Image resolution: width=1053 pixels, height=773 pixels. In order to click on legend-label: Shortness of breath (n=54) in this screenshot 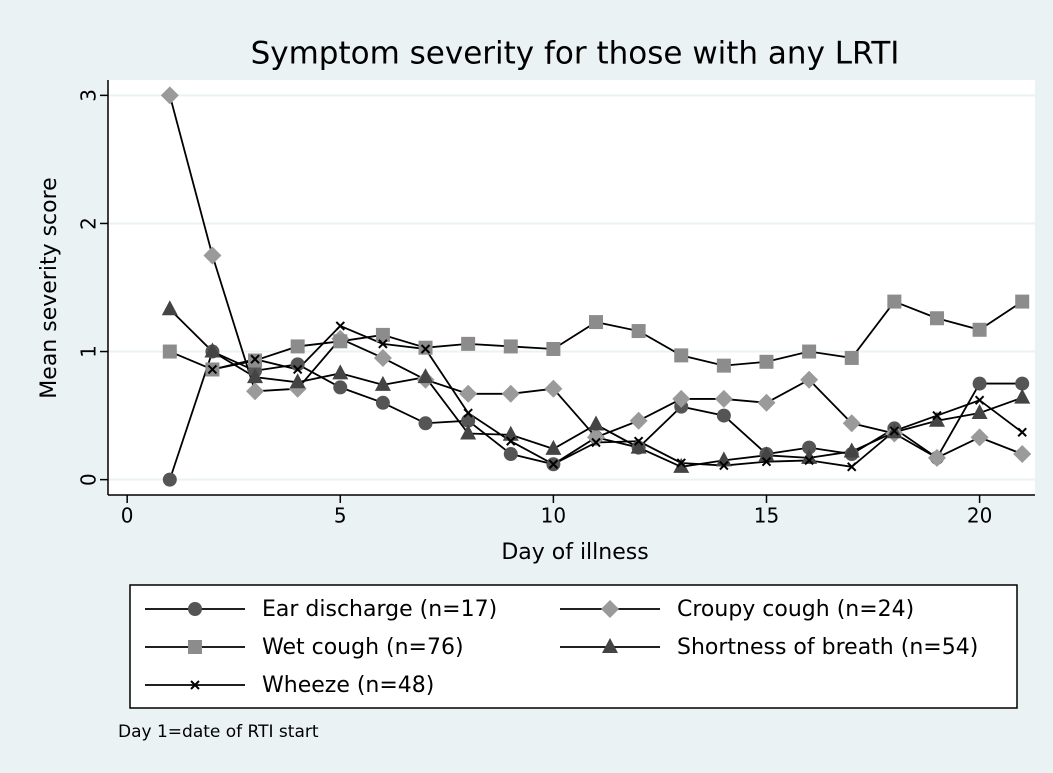, I will do `click(827, 647)`.